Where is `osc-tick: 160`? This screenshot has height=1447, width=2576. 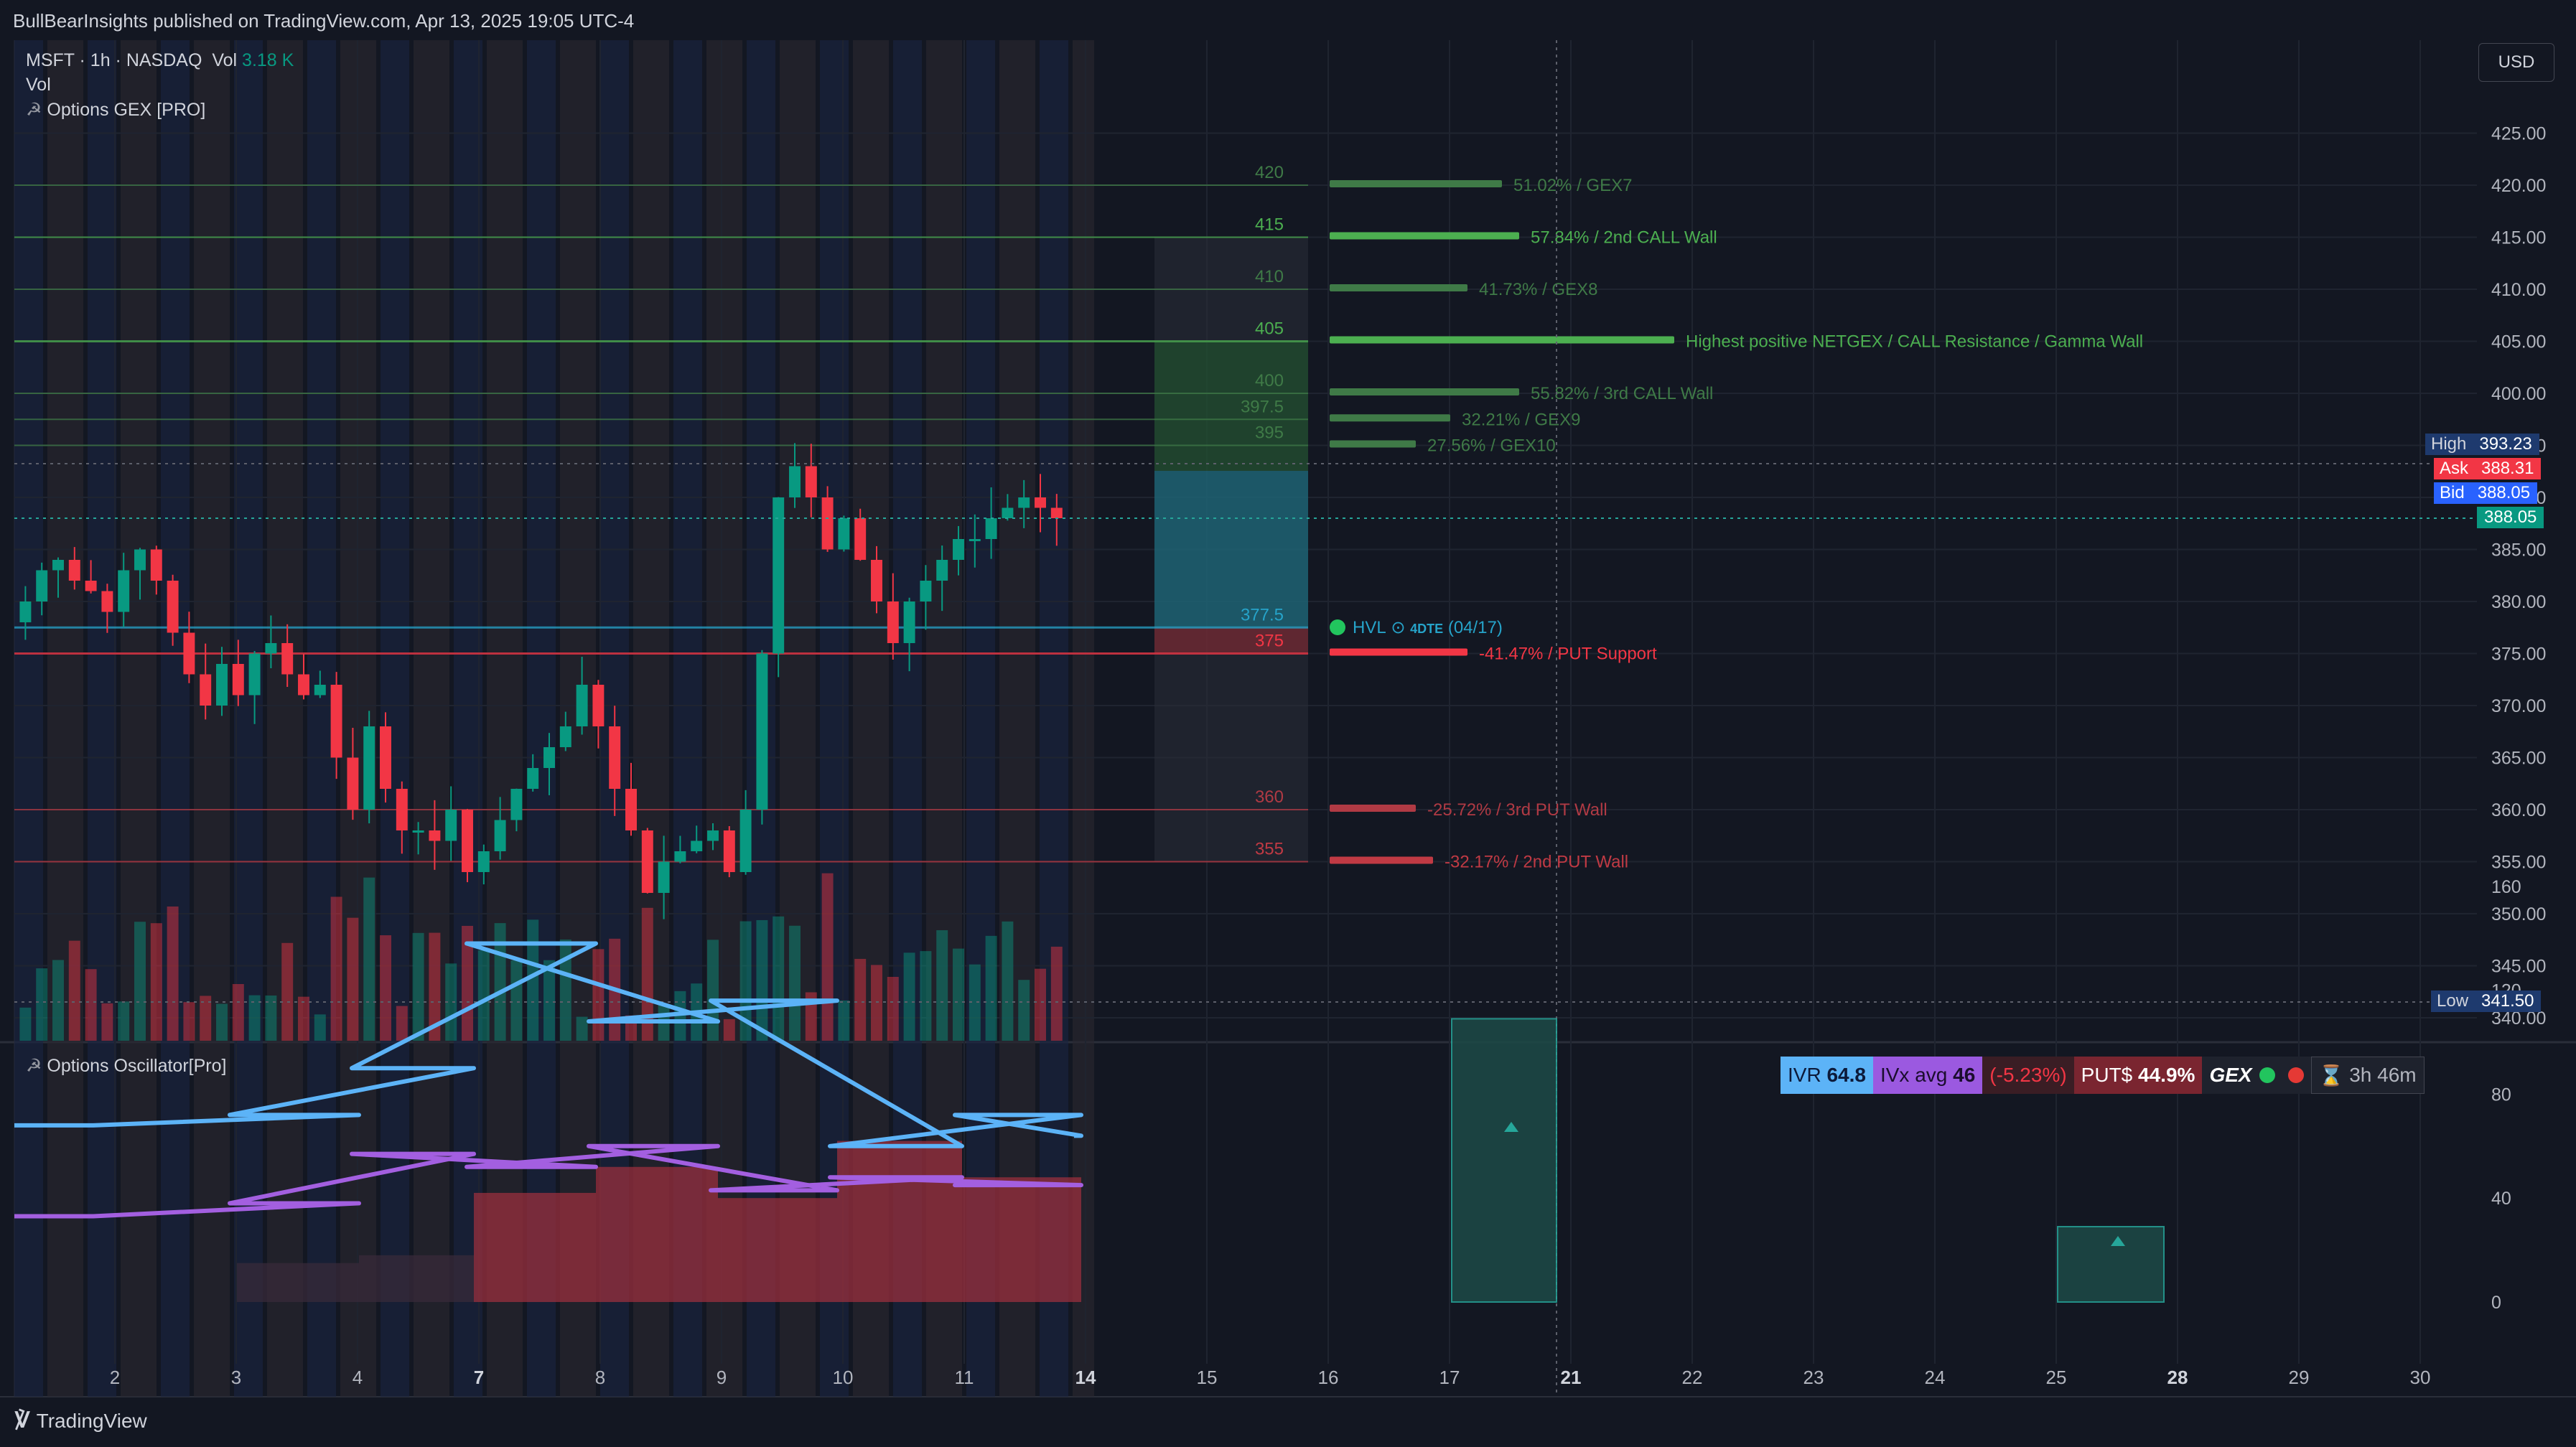
osc-tick: 160 is located at coordinates (2506, 887).